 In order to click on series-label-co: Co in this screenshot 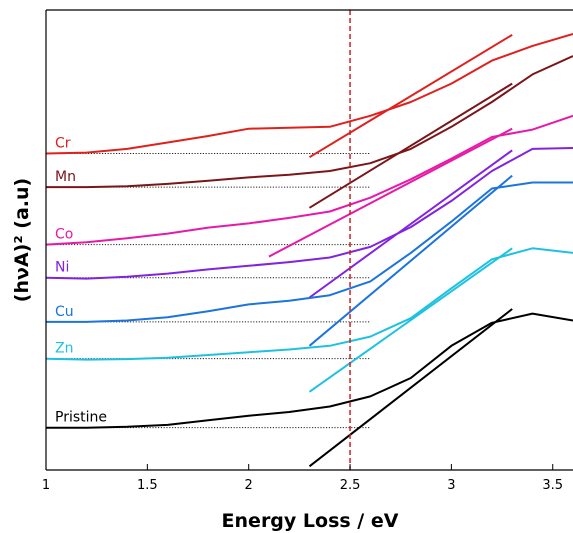, I will do `click(64, 235)`.